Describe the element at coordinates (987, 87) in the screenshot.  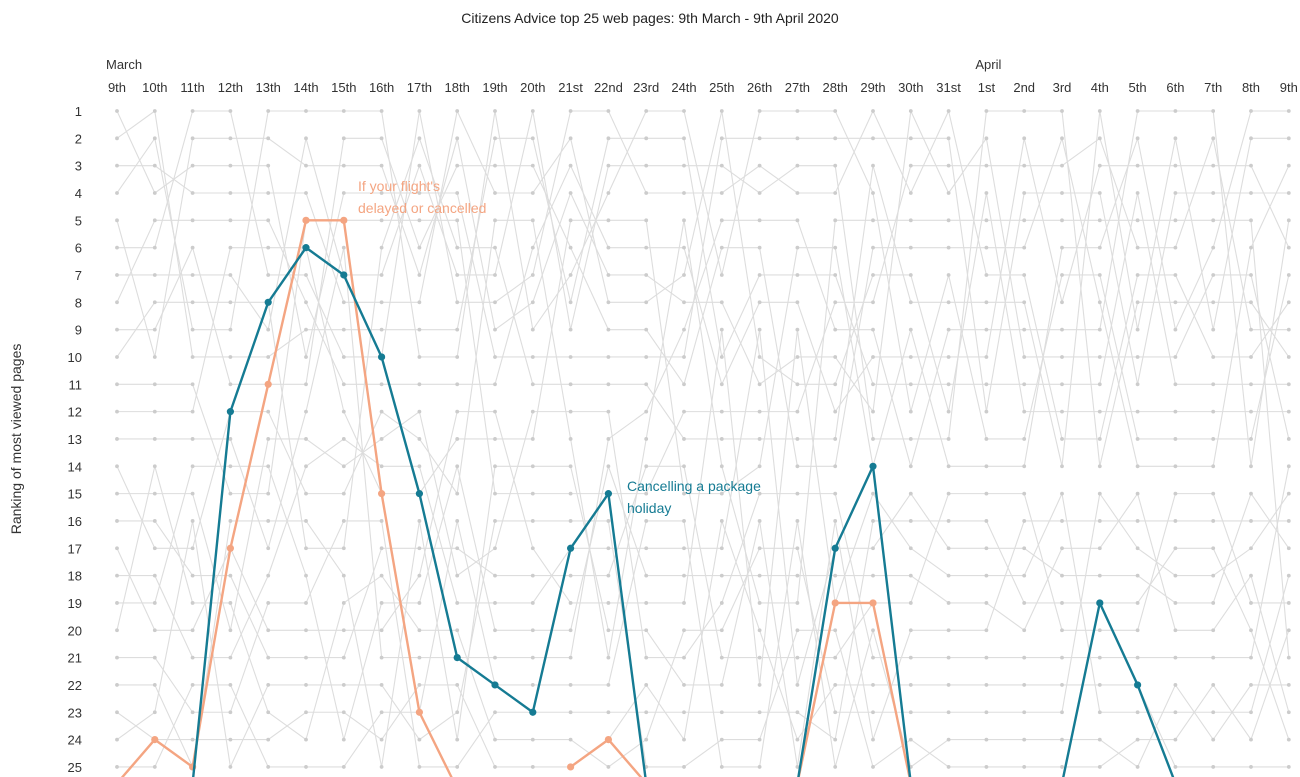
I see `x-tick-label: 1st` at that location.